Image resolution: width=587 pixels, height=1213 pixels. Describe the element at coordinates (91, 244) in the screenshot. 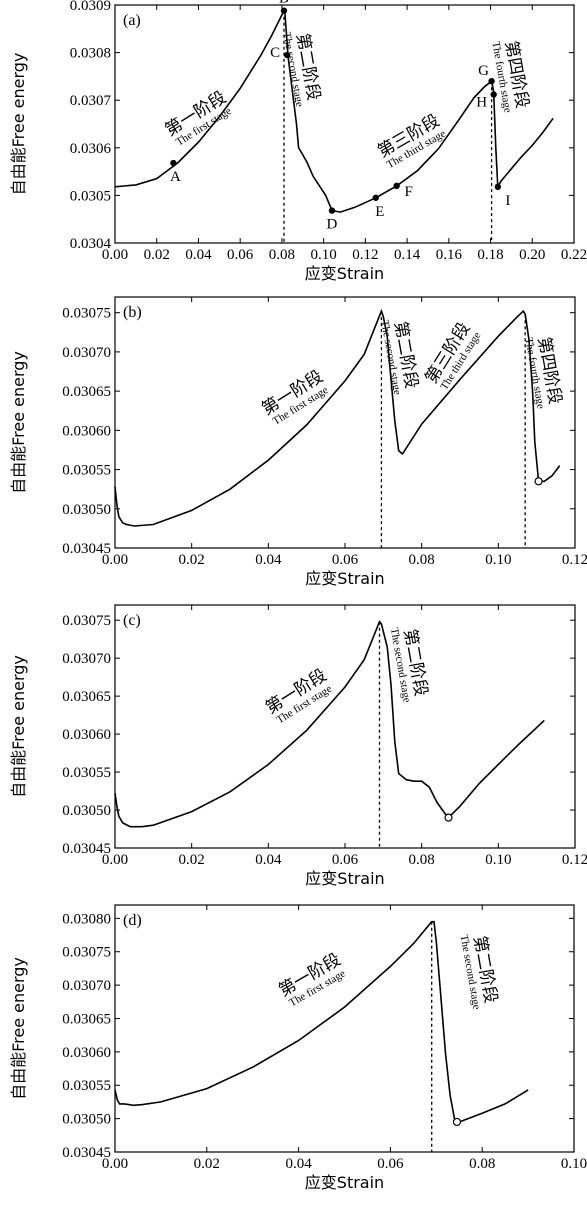

I see `y-tick-label: 0.0304` at that location.